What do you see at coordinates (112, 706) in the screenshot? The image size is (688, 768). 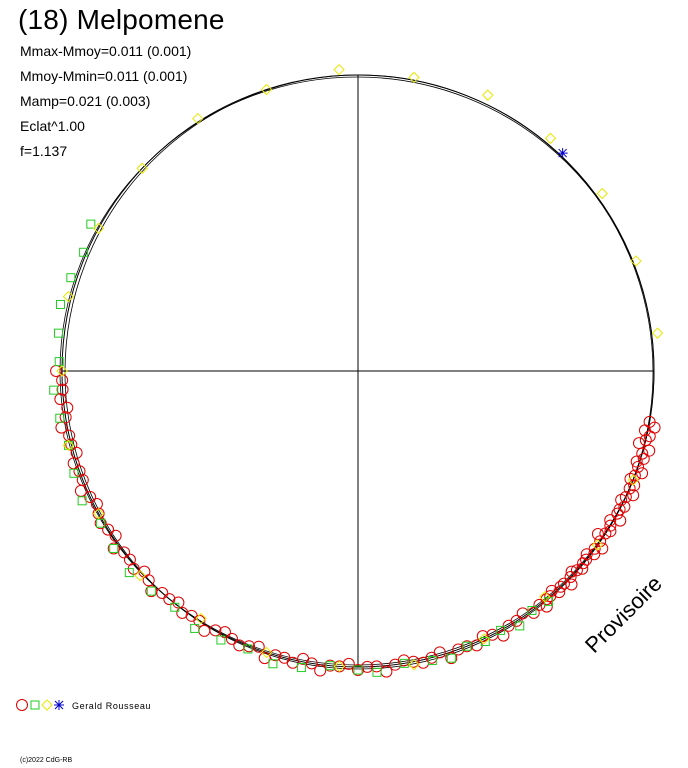 I see `legend-observer-label: Gerald Rousseau` at bounding box center [112, 706].